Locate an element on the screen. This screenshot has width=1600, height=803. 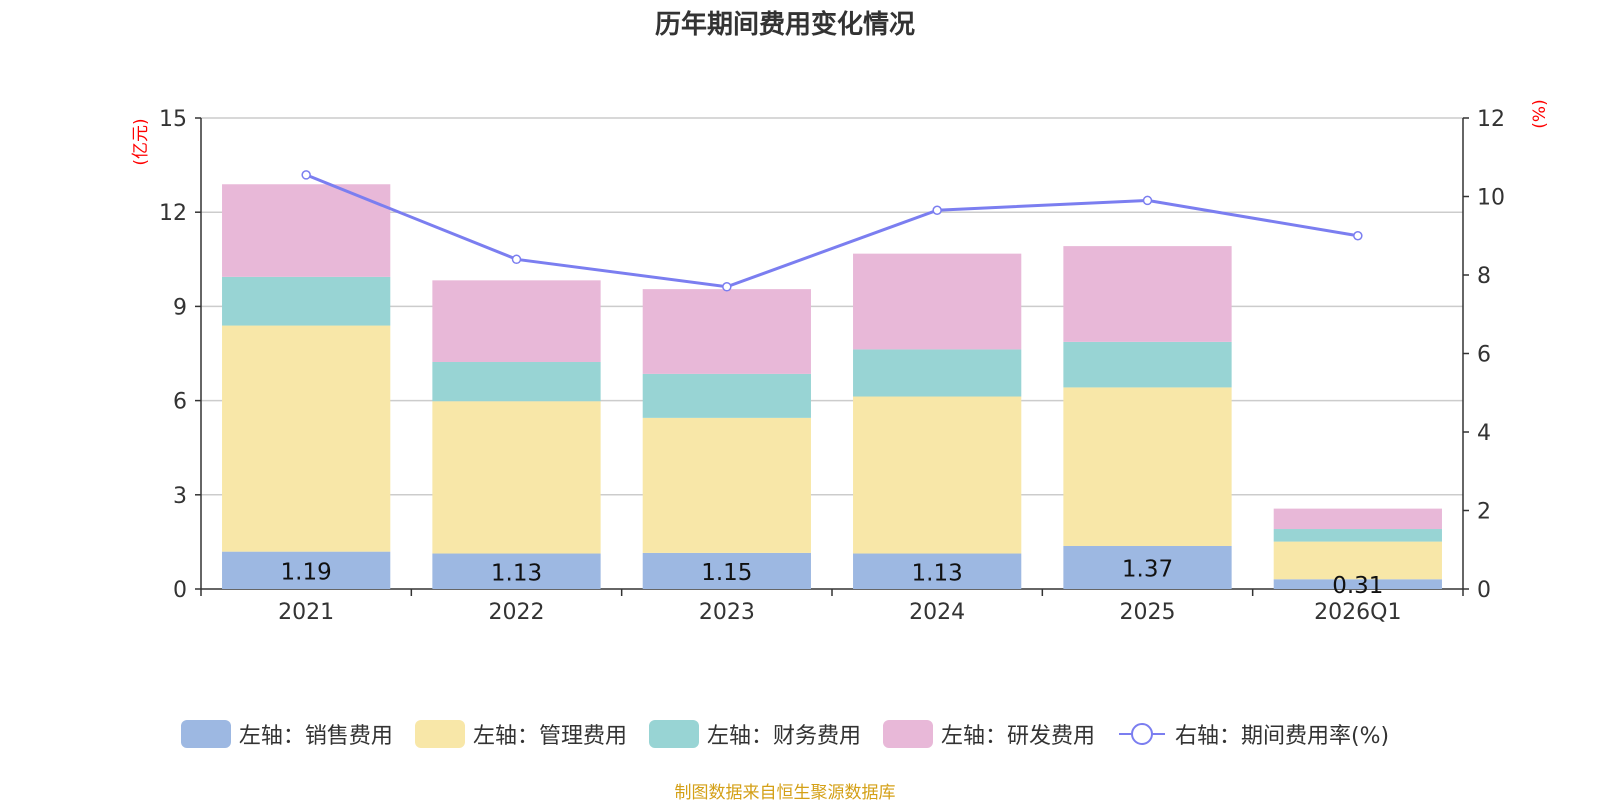
right-axis-tick-label: 12 is located at coordinates (1491, 119).